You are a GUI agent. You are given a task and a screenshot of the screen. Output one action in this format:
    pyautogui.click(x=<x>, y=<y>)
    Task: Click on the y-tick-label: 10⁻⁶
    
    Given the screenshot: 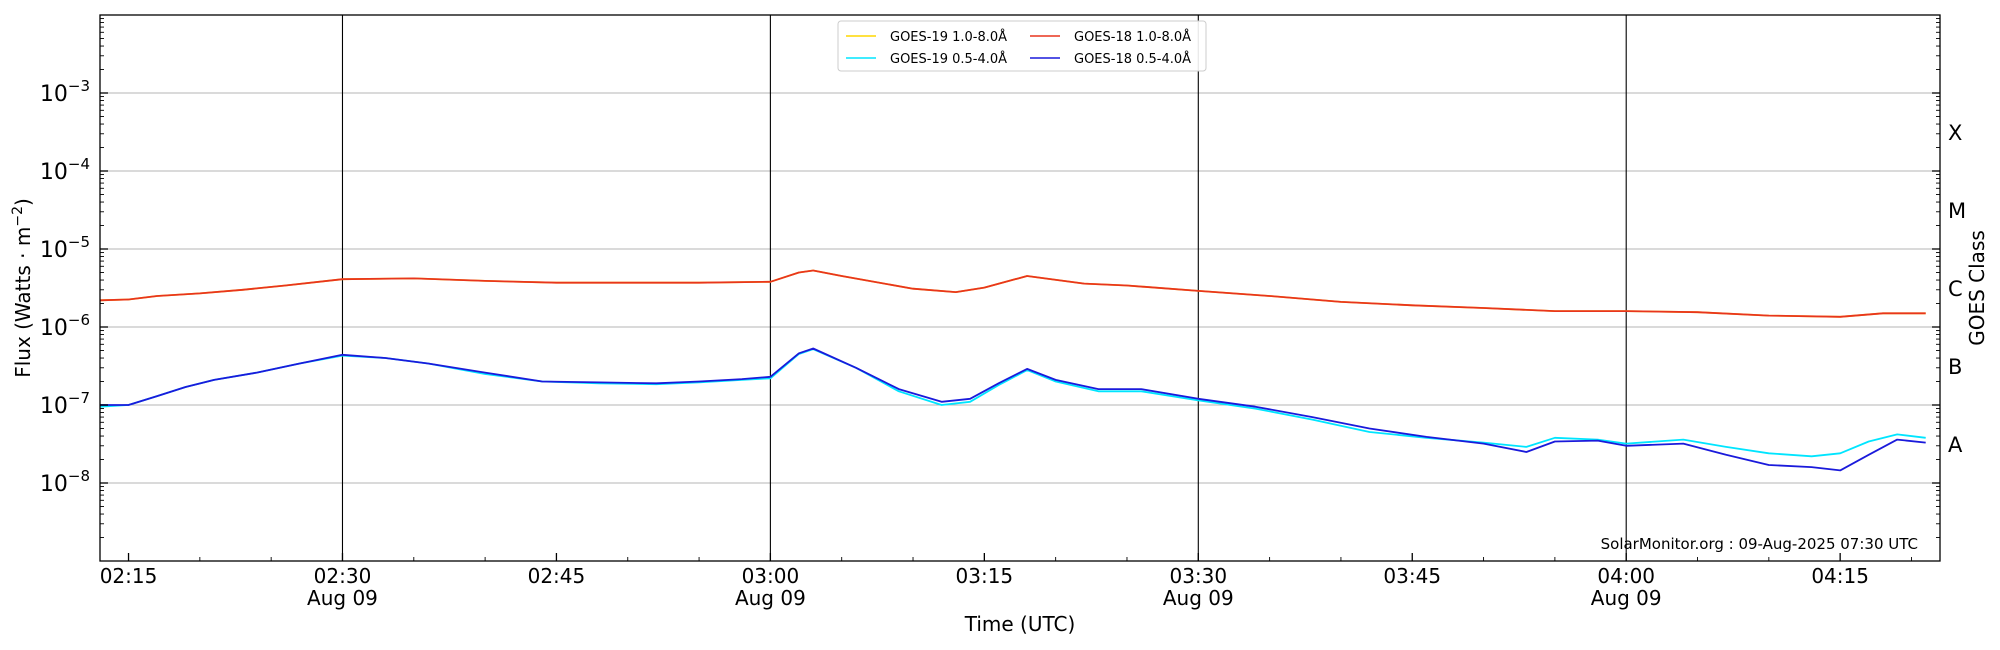 What is the action you would take?
    pyautogui.click(x=65, y=326)
    